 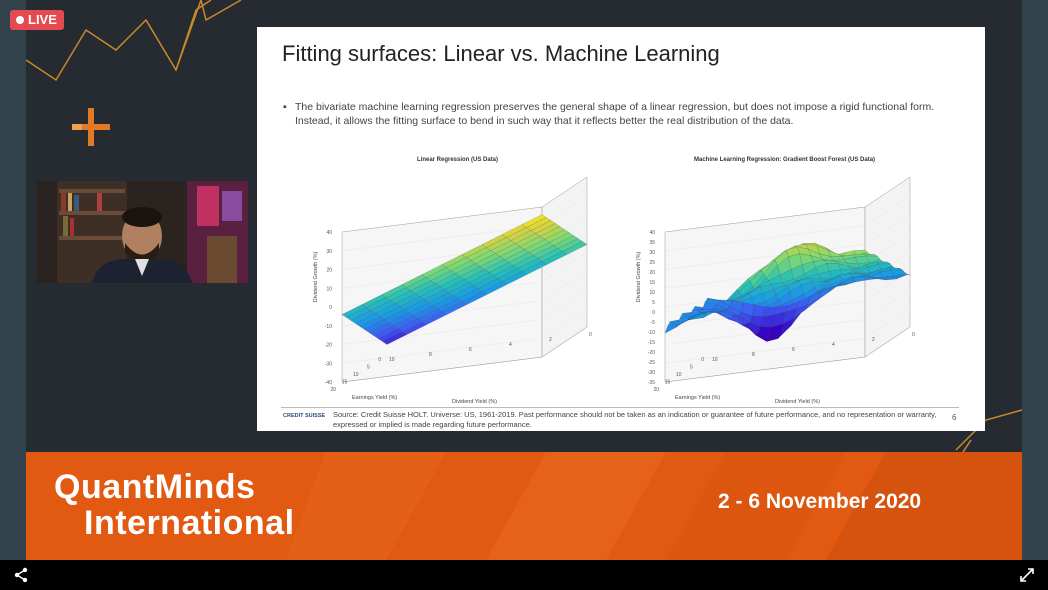 I want to click on speaker-image, so click(x=142, y=232).